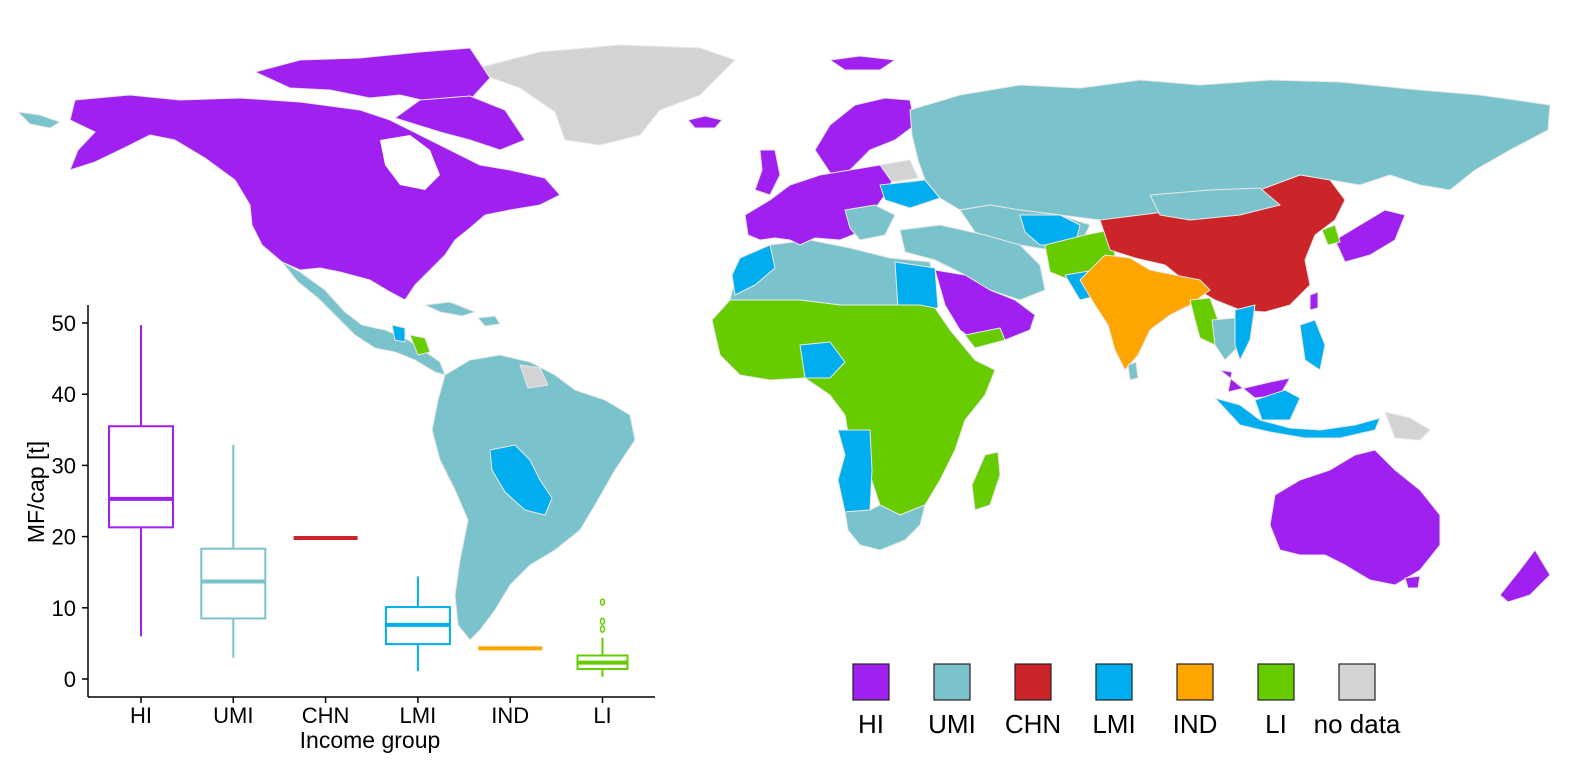 The height and width of the screenshot is (760, 1576). I want to click on x-tick-label: HI, so click(141, 715).